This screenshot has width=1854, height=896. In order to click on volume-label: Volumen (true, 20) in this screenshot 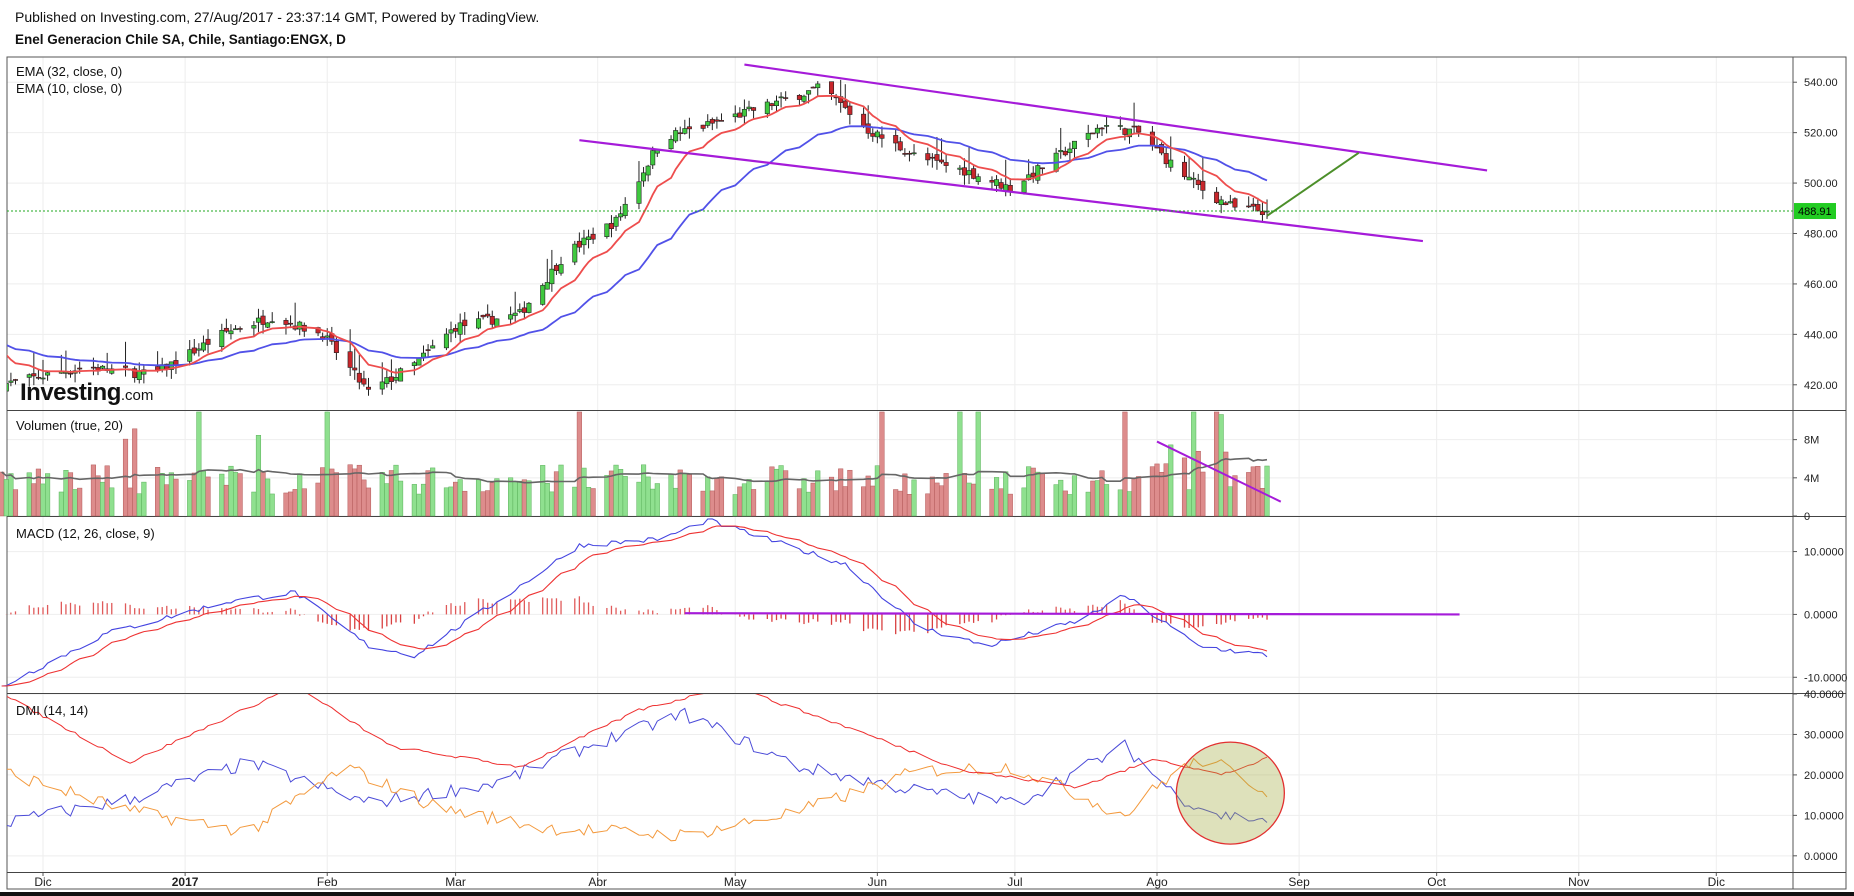, I will do `click(69, 425)`.